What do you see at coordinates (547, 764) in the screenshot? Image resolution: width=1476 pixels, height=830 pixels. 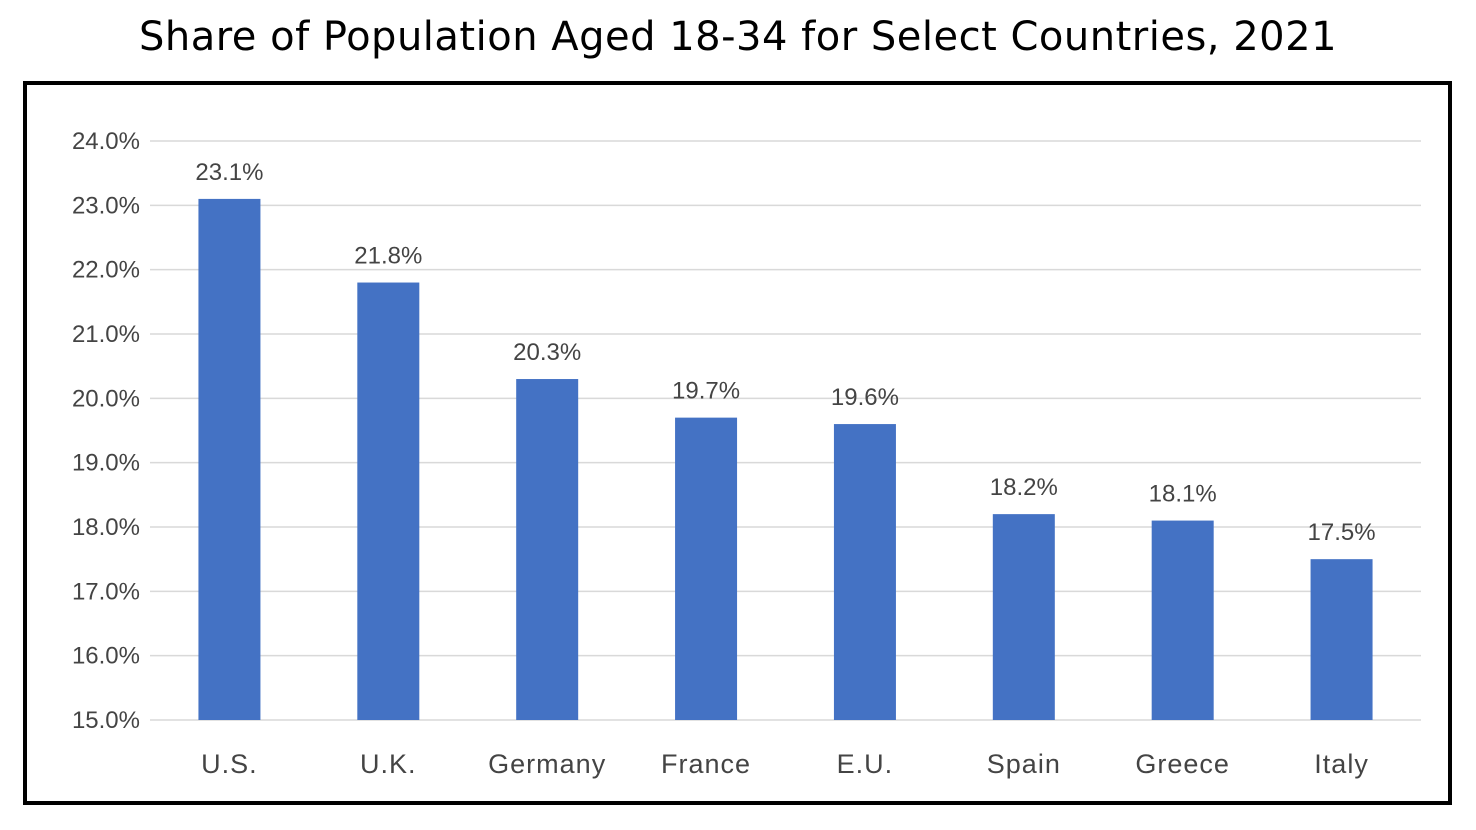 I see `category-label: Germany` at bounding box center [547, 764].